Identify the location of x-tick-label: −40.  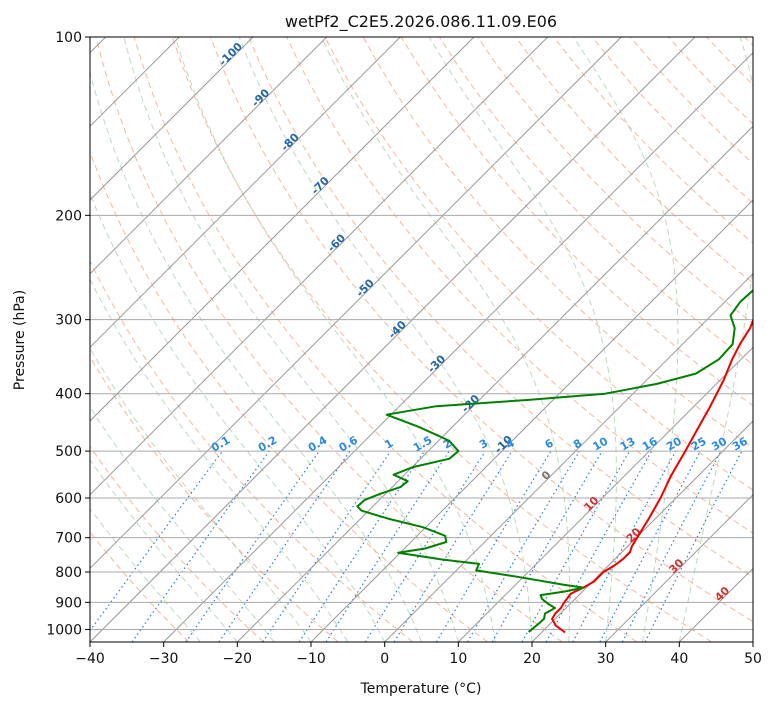
(90, 659).